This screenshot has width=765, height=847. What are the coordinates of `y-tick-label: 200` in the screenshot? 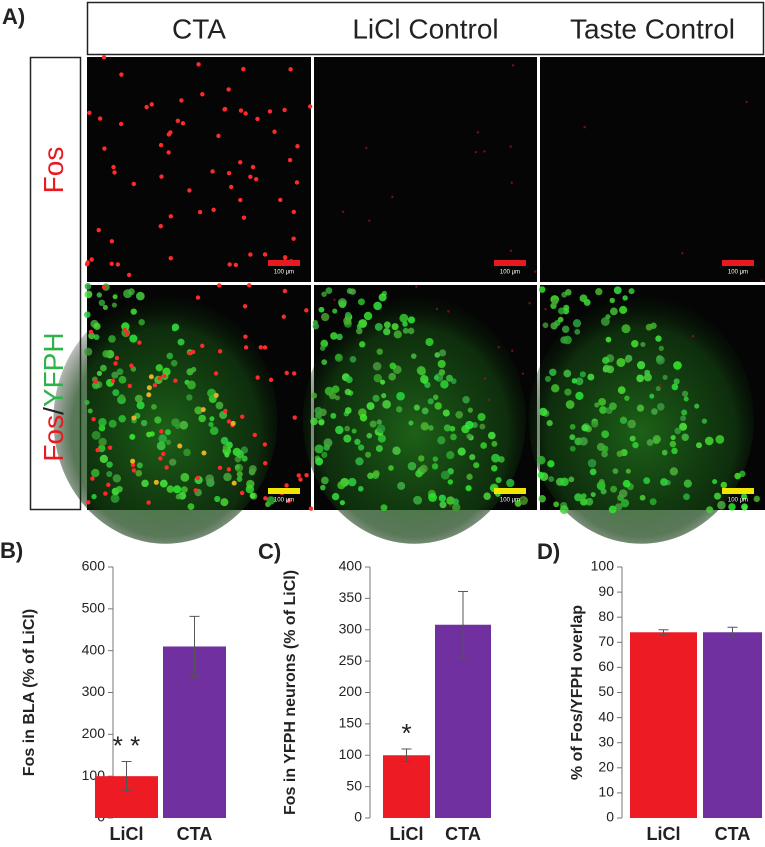 It's located at (94, 733).